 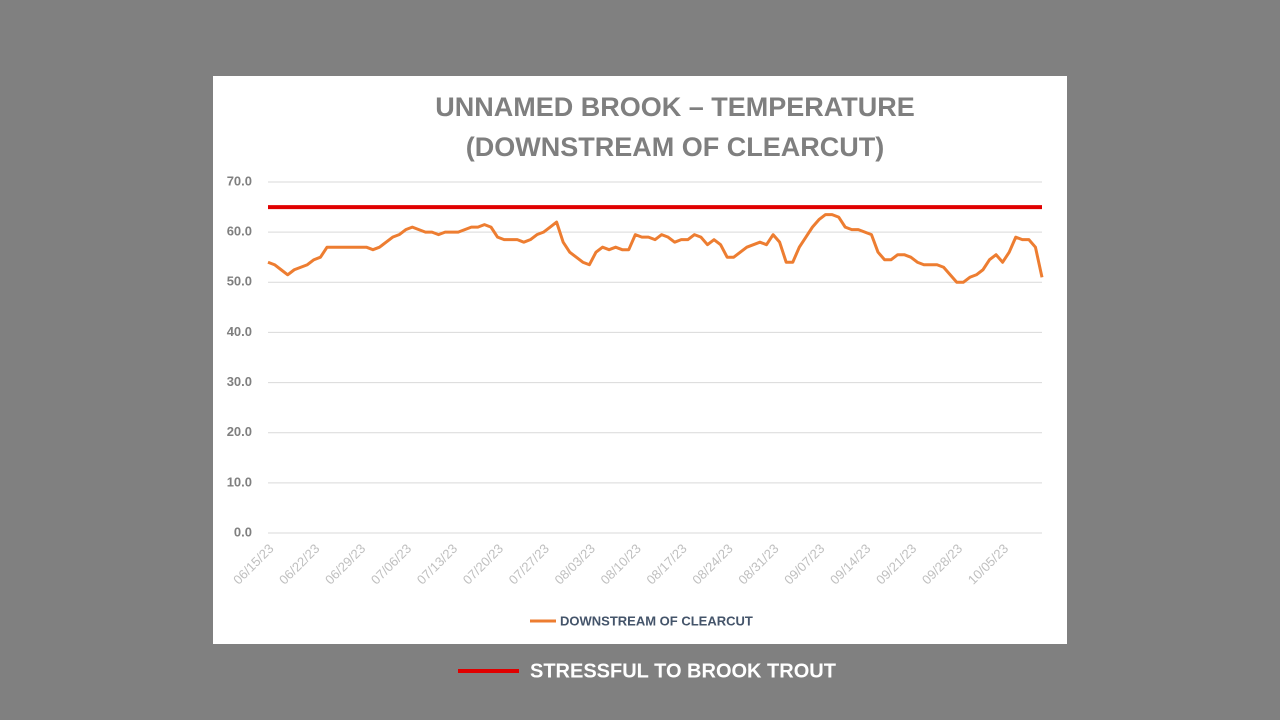 I want to click on y-tick-label: 20.0, so click(x=239, y=431).